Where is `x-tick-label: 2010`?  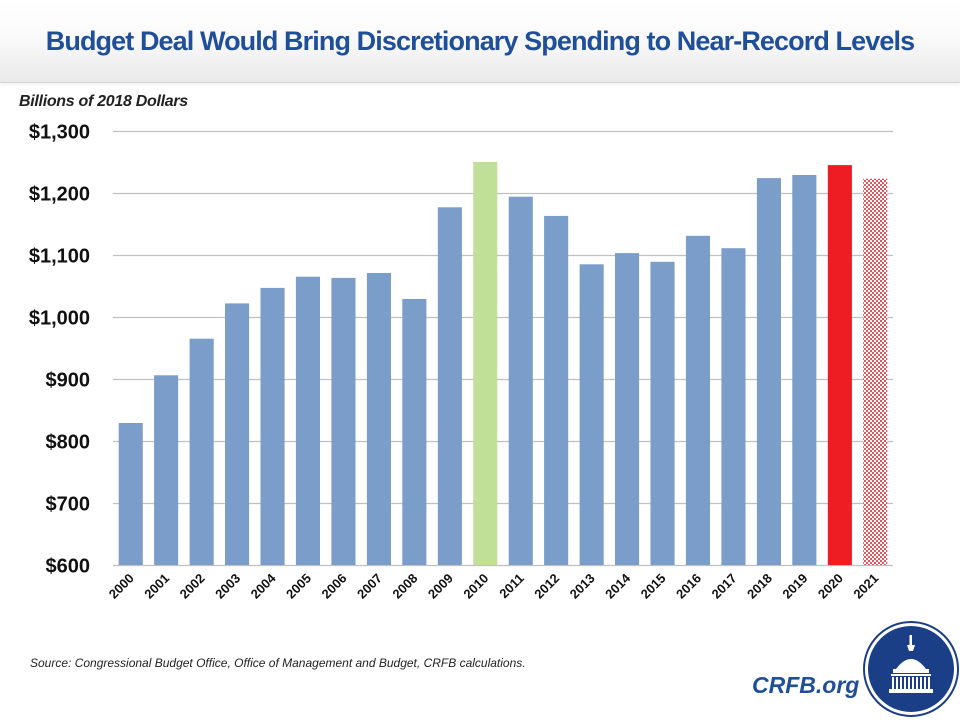
x-tick-label: 2010 is located at coordinates (475, 586).